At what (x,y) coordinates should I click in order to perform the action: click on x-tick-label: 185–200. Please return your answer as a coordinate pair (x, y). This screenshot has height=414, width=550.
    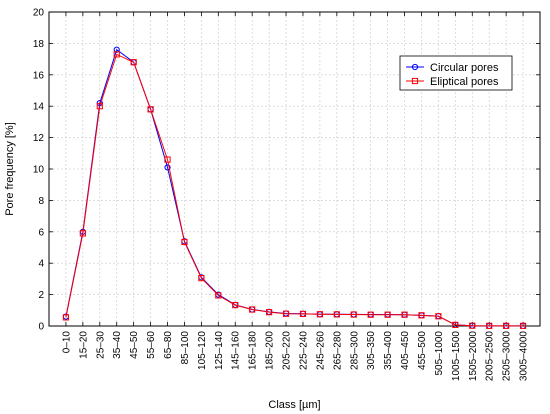
    Looking at the image, I should click on (270, 350).